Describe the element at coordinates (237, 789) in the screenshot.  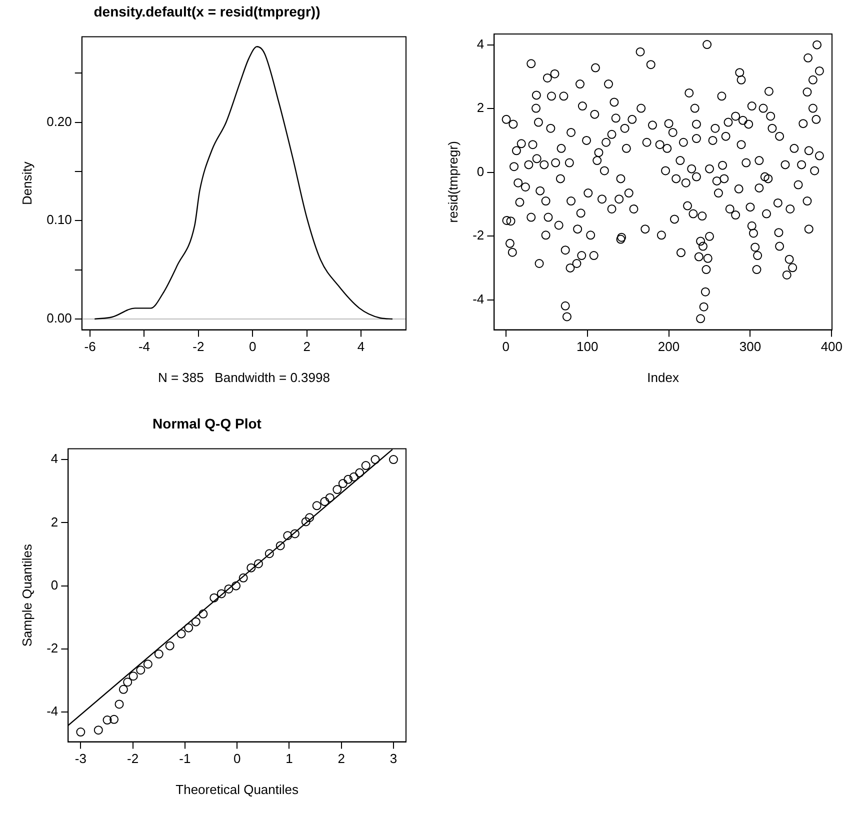
I see `x-axis-title: Theoretical Quantiles` at that location.